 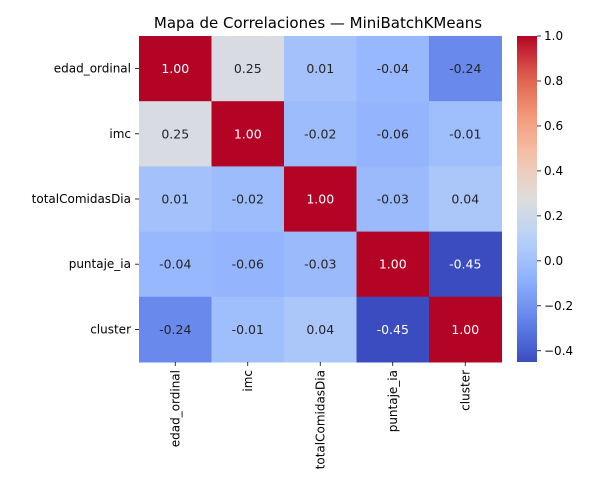 I want to click on x-tick-label: totalComidasDia, so click(x=320, y=419).